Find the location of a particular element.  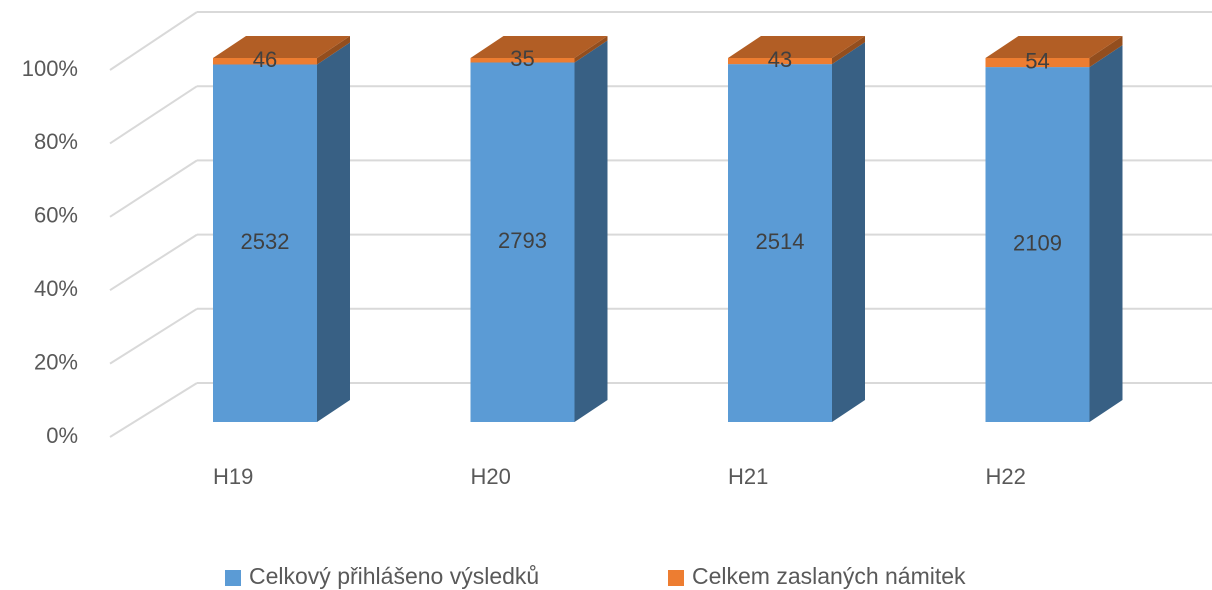

x-tick-label: H20 is located at coordinates (491, 476).